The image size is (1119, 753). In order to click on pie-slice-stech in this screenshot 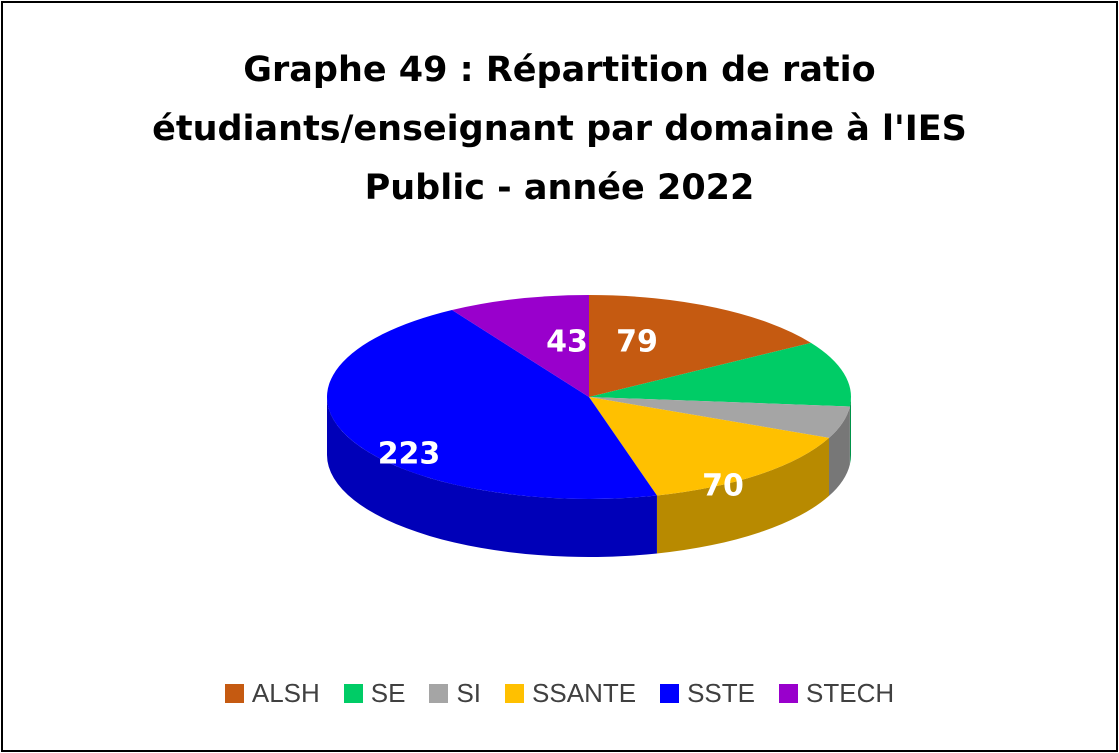, I will do `click(520, 346)`.